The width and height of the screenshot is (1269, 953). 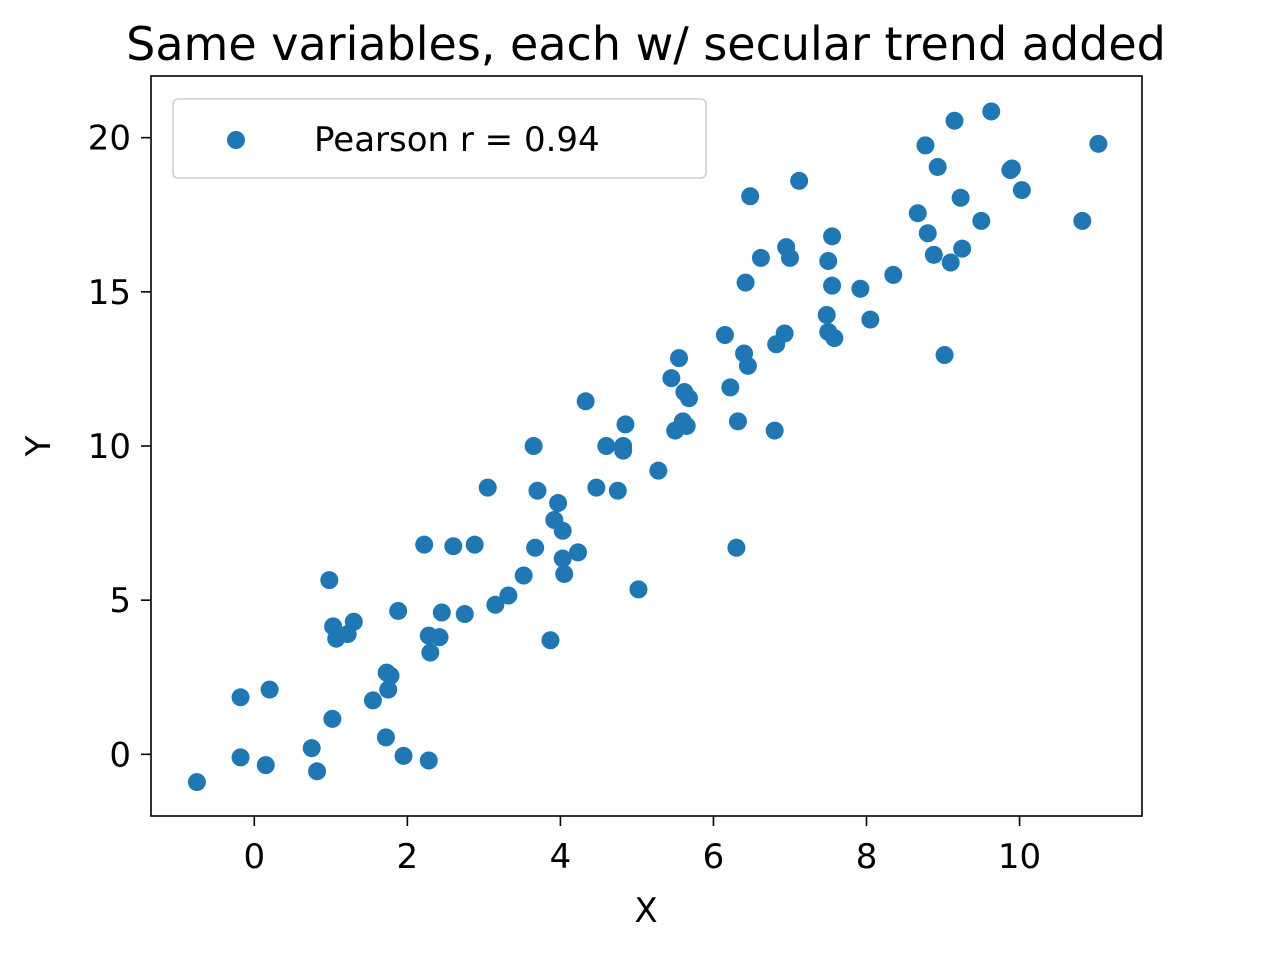 What do you see at coordinates (120, 601) in the screenshot?
I see `y-tick-label: 5` at bounding box center [120, 601].